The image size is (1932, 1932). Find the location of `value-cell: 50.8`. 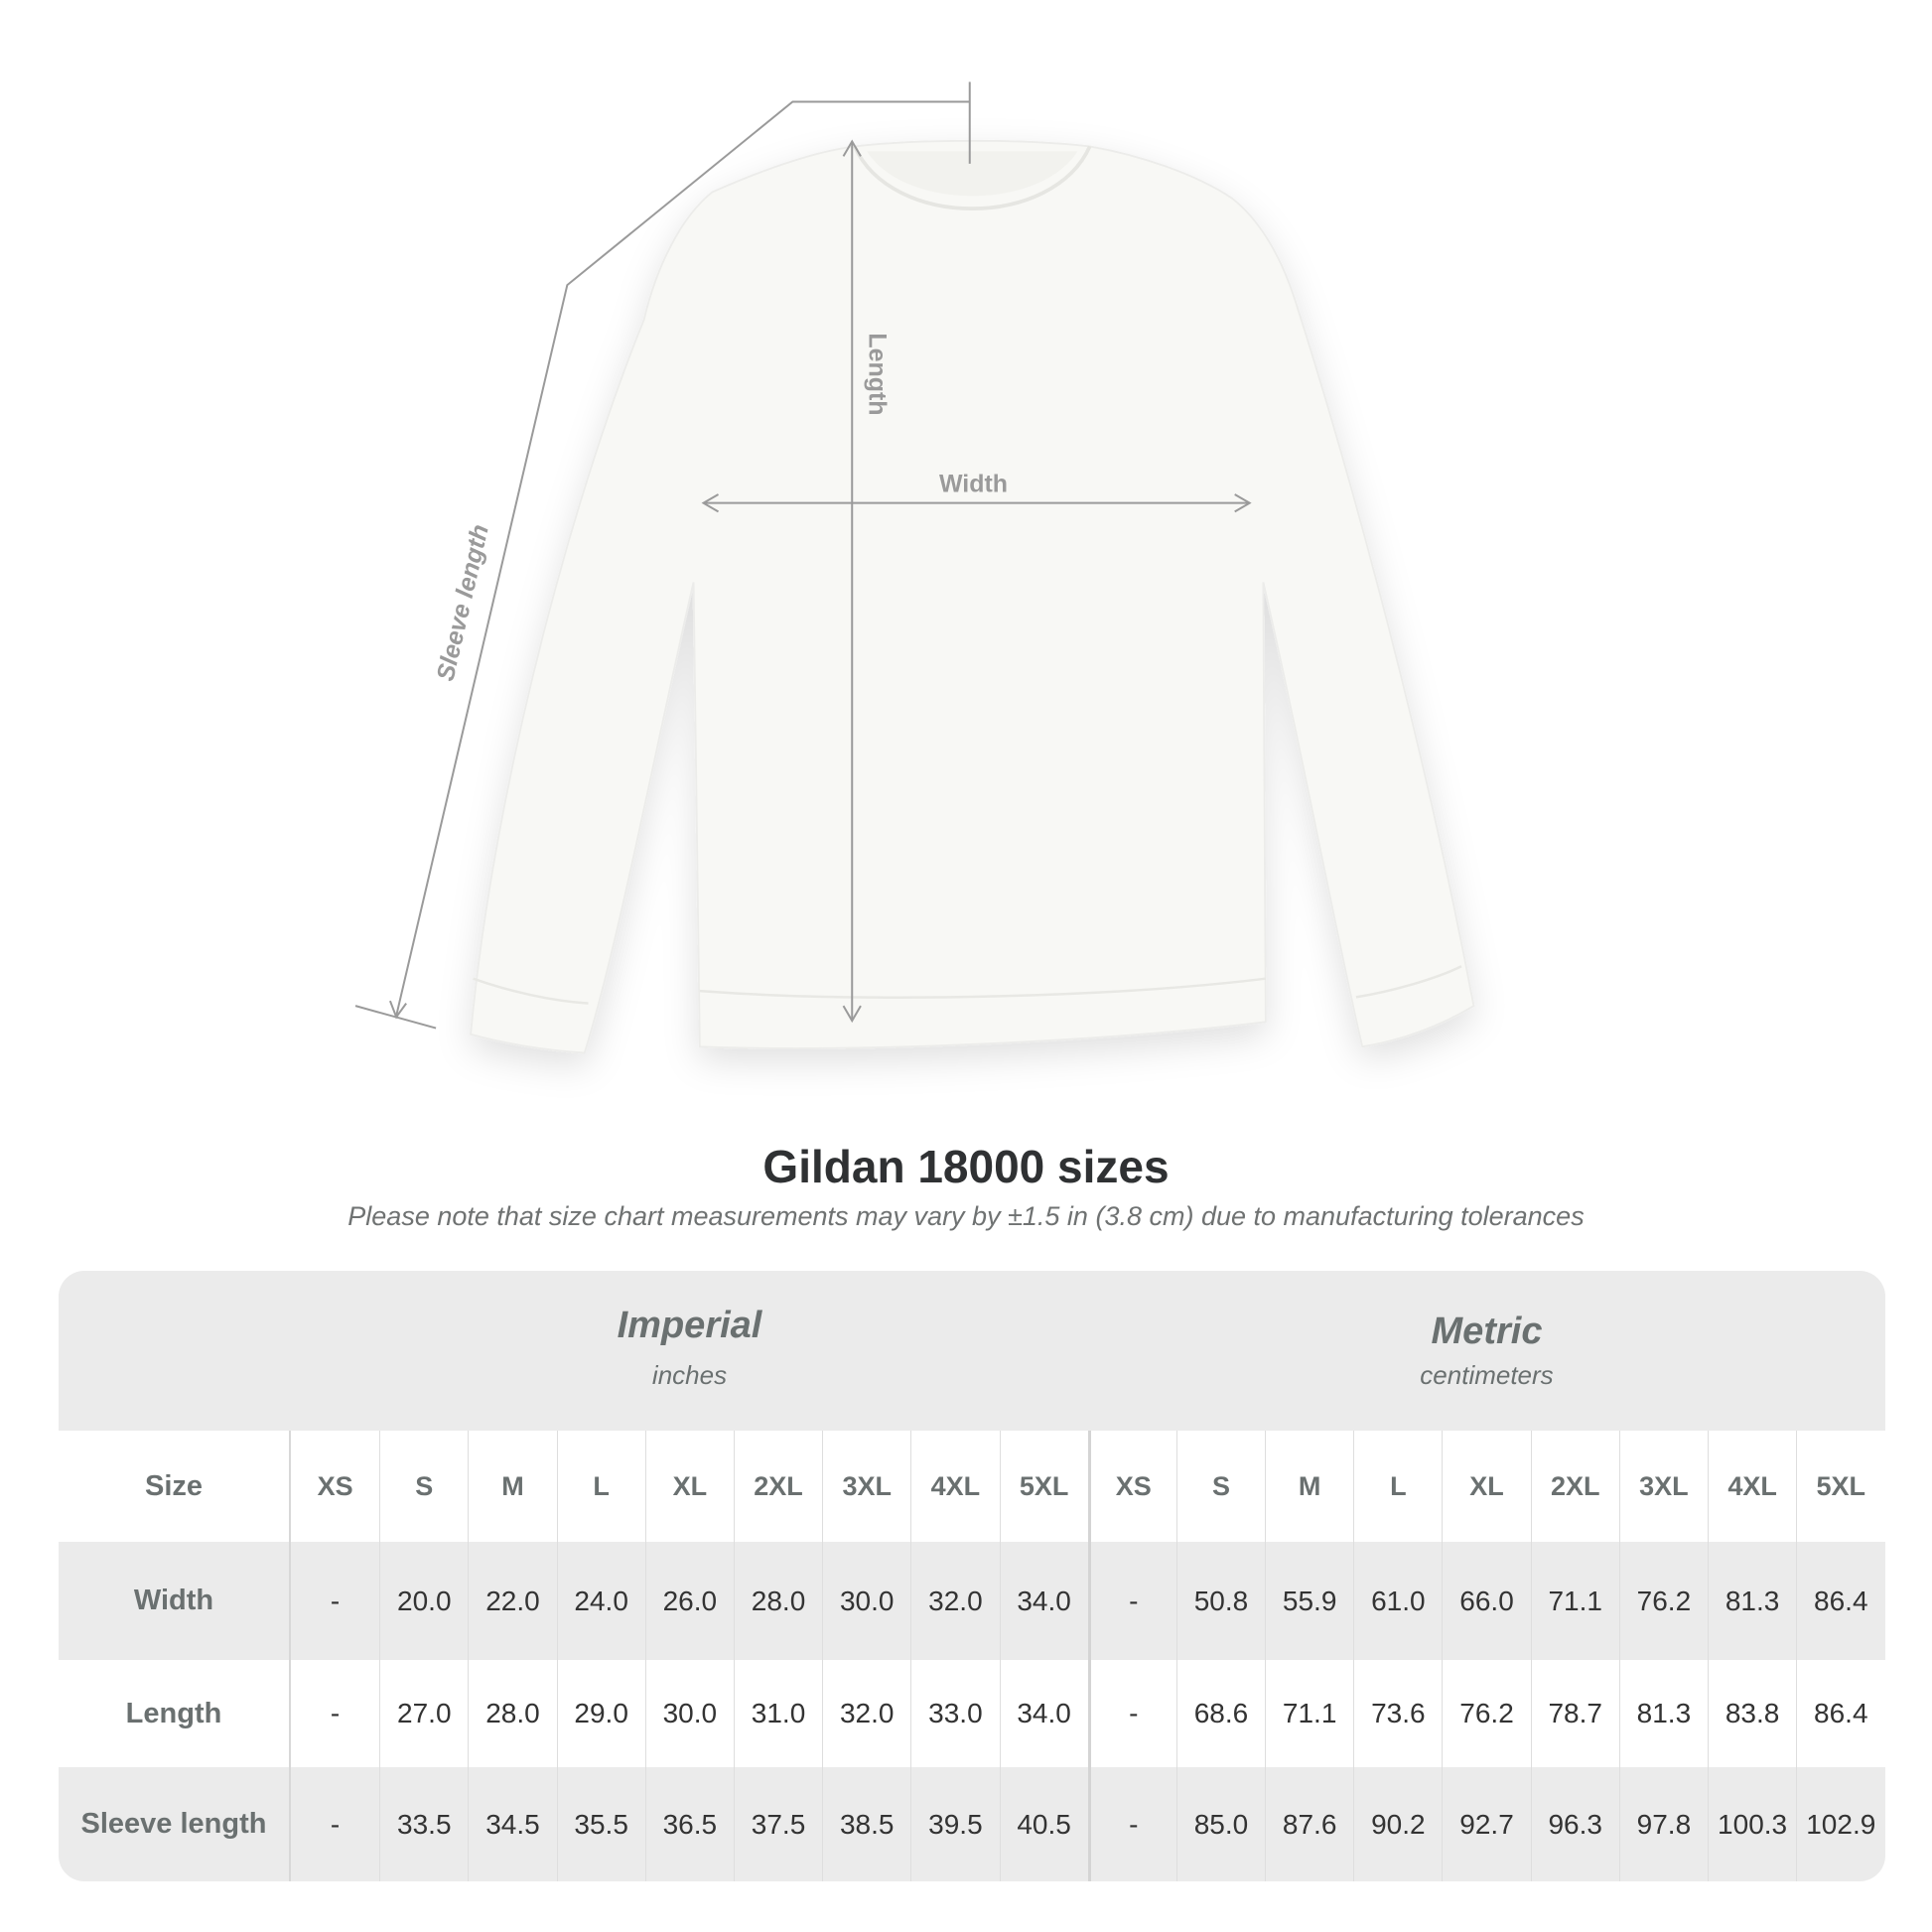

value-cell: 50.8 is located at coordinates (1220, 1601).